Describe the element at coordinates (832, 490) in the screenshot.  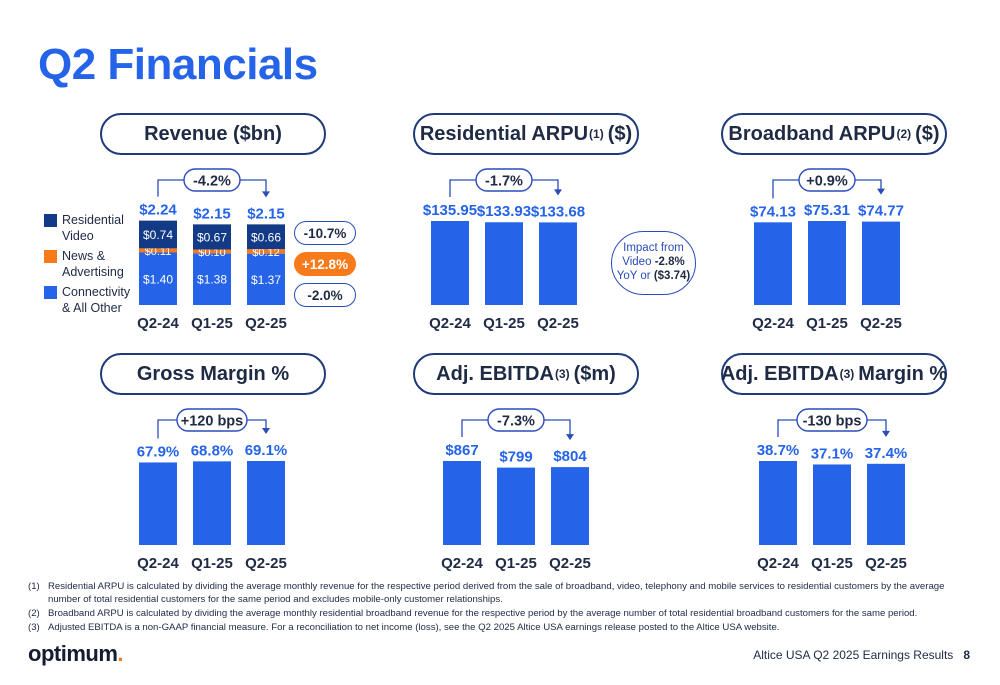
I see `ebitda-margin-chart: 38.7% Q2-24 37.1% Q1-25 37.4% Q2-25 -130 bps` at that location.